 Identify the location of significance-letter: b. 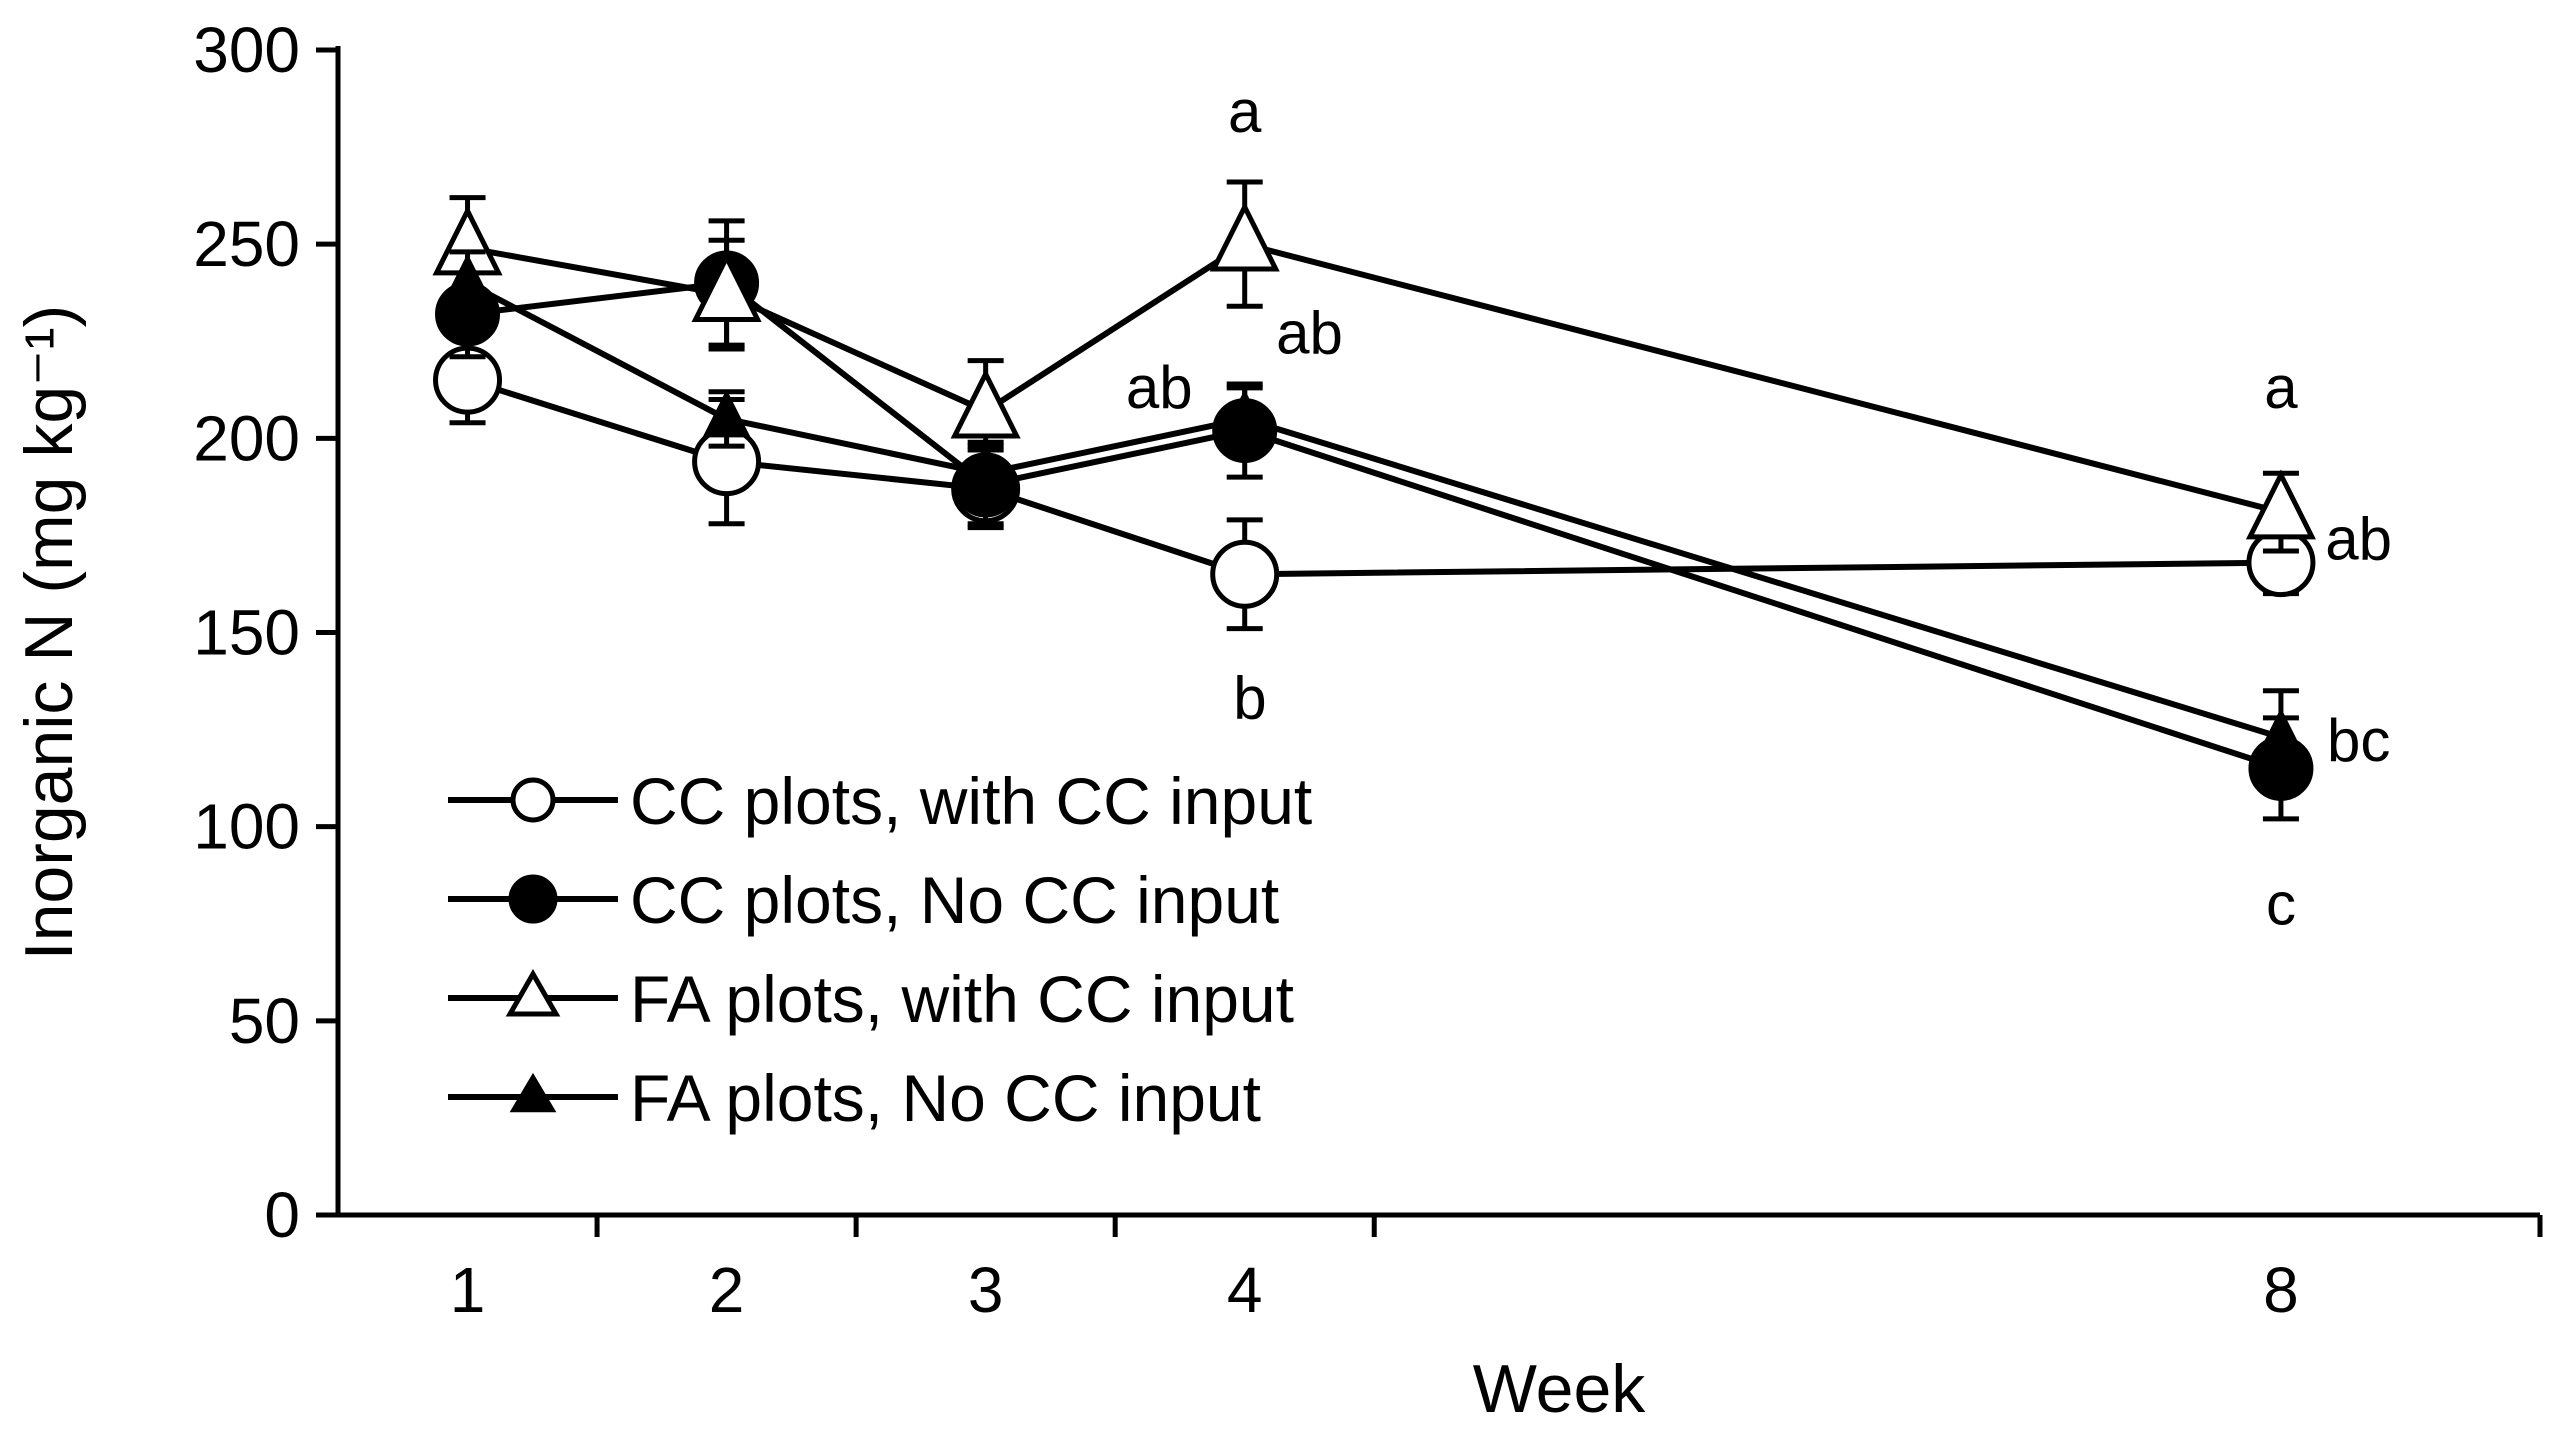
(1249, 698).